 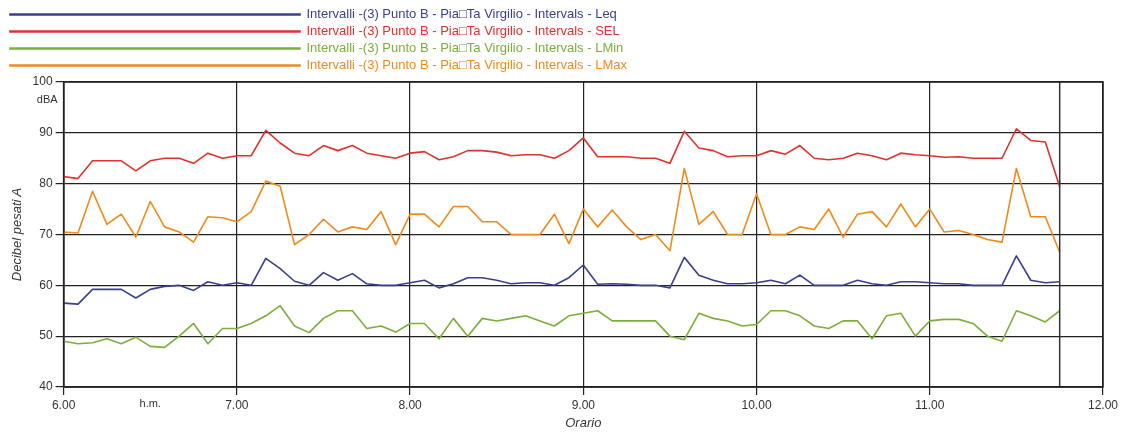 What do you see at coordinates (46, 132) in the screenshot?
I see `y-tick-label: 90` at bounding box center [46, 132].